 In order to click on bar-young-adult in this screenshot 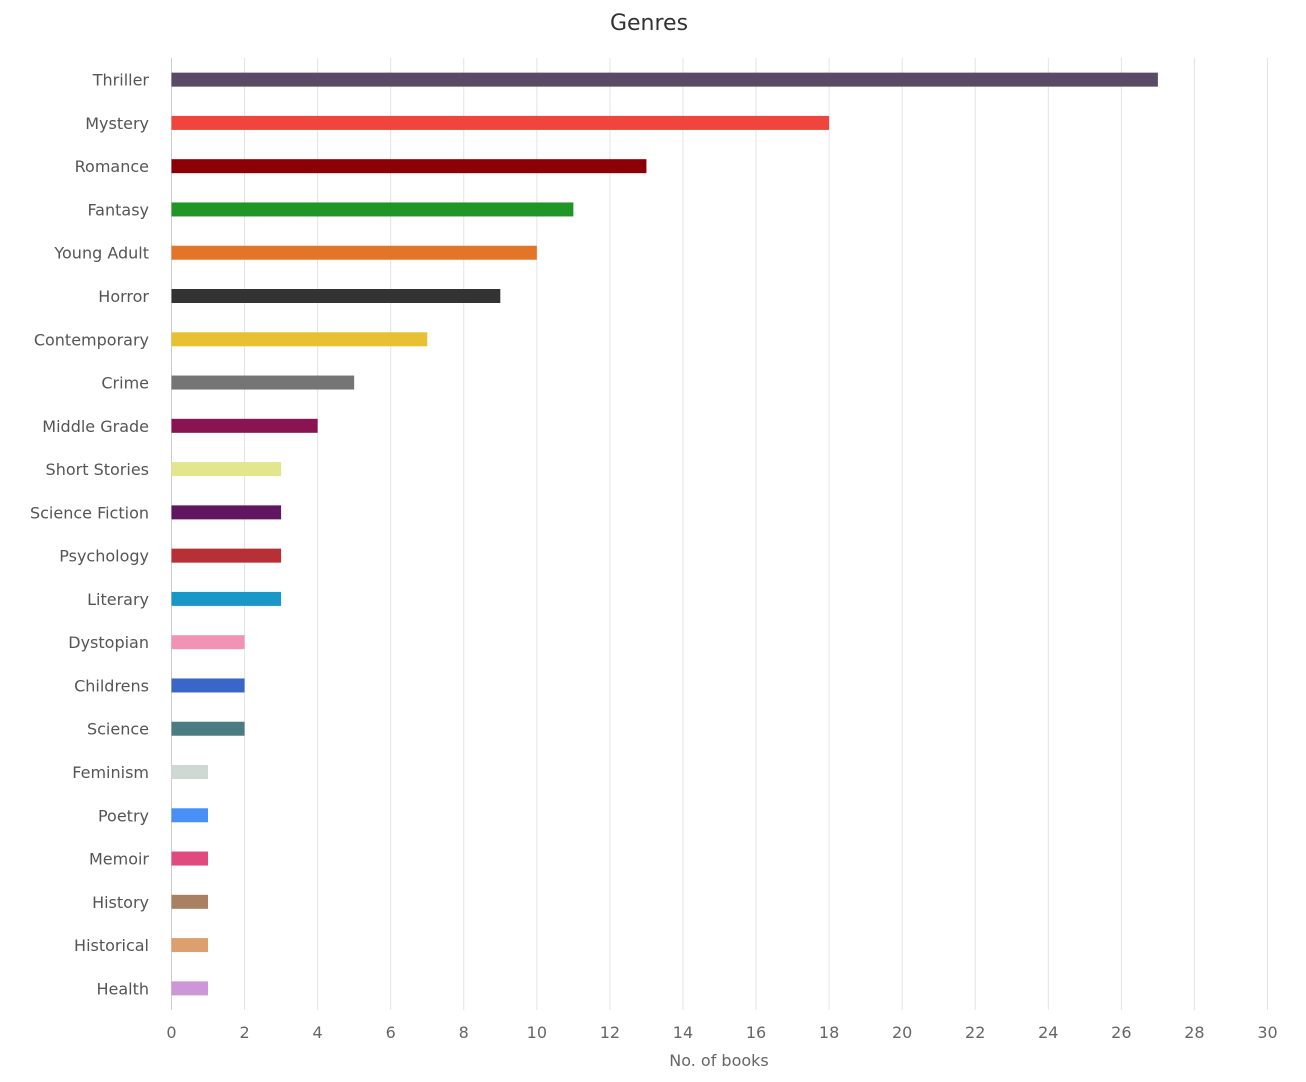, I will do `click(354, 252)`.